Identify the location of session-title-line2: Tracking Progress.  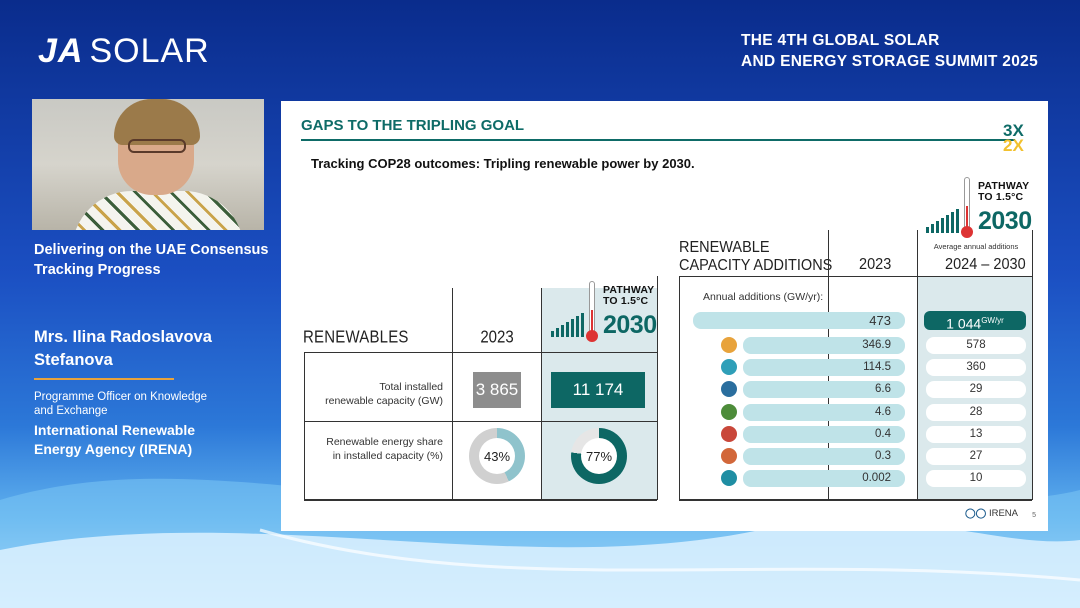
(97, 270).